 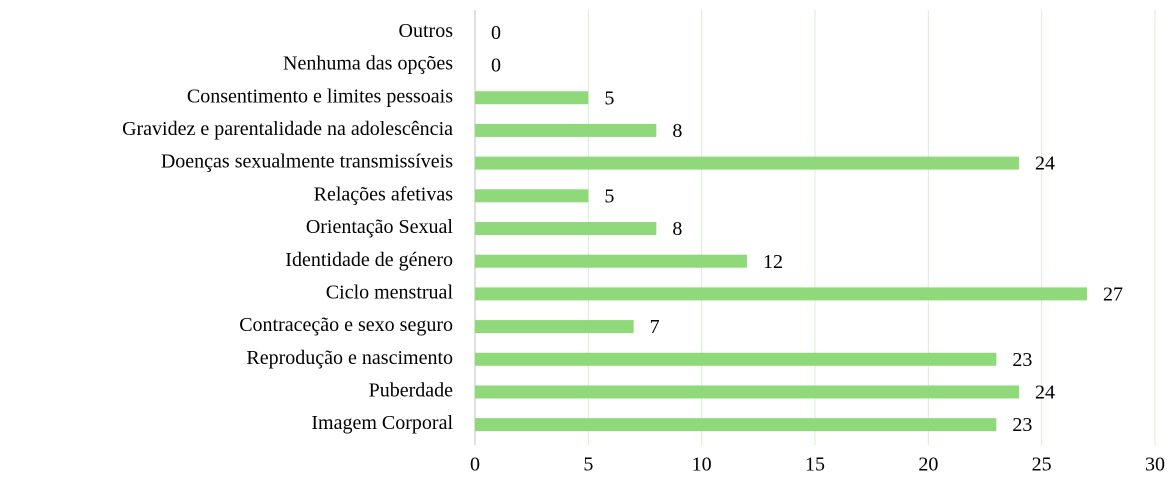 What do you see at coordinates (368, 64) in the screenshot?
I see `y-tick-label: Nenhuma das opções` at bounding box center [368, 64].